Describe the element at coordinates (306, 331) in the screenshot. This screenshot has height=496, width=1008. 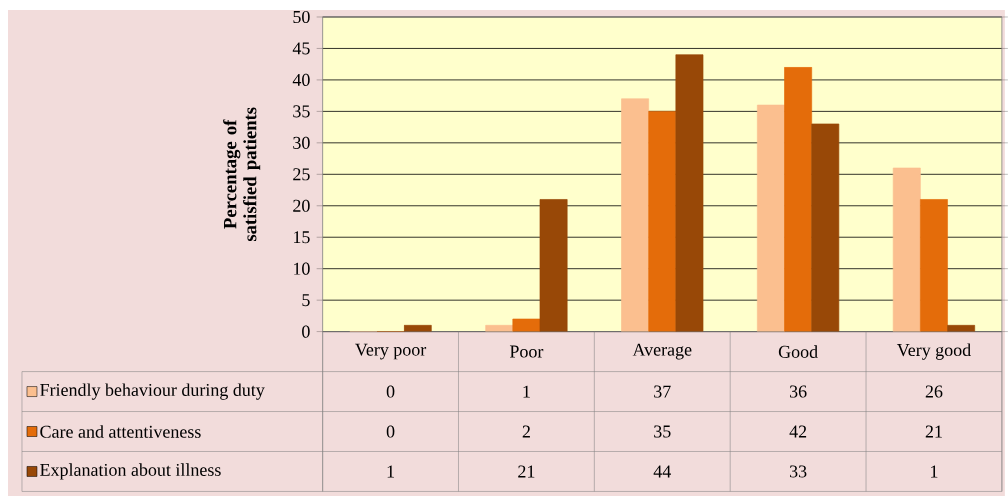
I see `y-tick-label: 0` at that location.